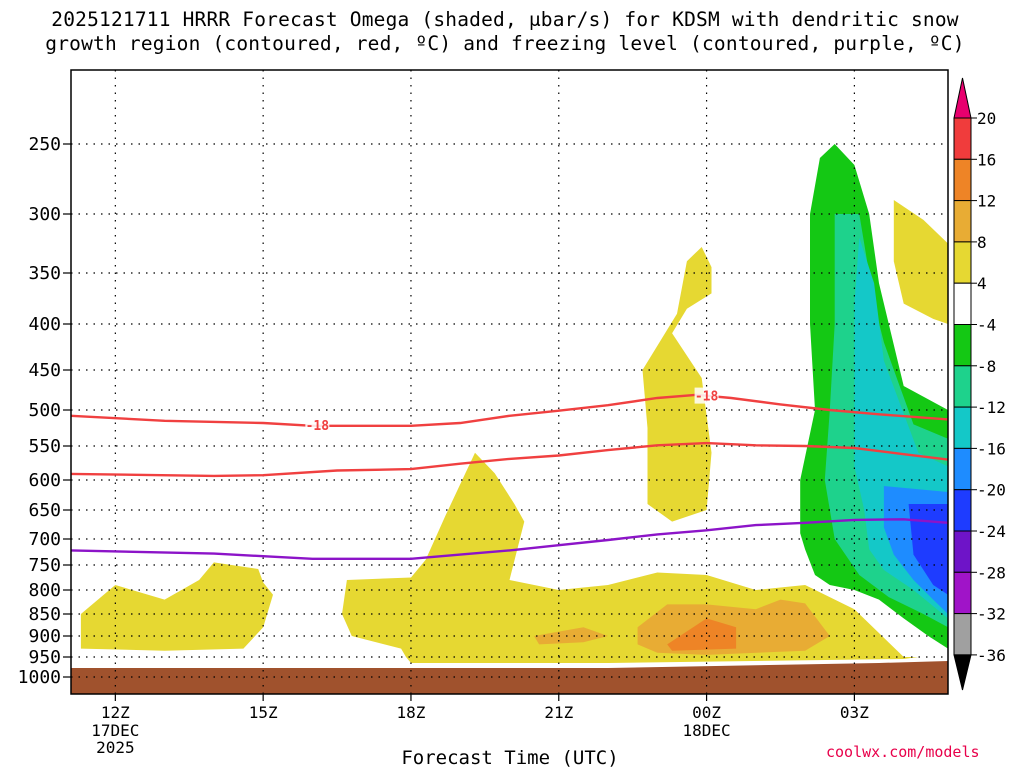  What do you see at coordinates (509, 757) in the screenshot?
I see `x-axis-label: Forecast Time (UTC)` at bounding box center [509, 757].